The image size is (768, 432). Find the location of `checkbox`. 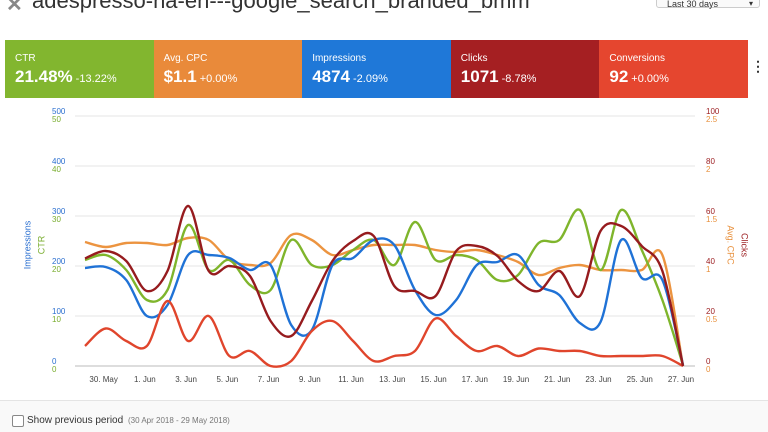

checkbox is located at coordinates (18, 421).